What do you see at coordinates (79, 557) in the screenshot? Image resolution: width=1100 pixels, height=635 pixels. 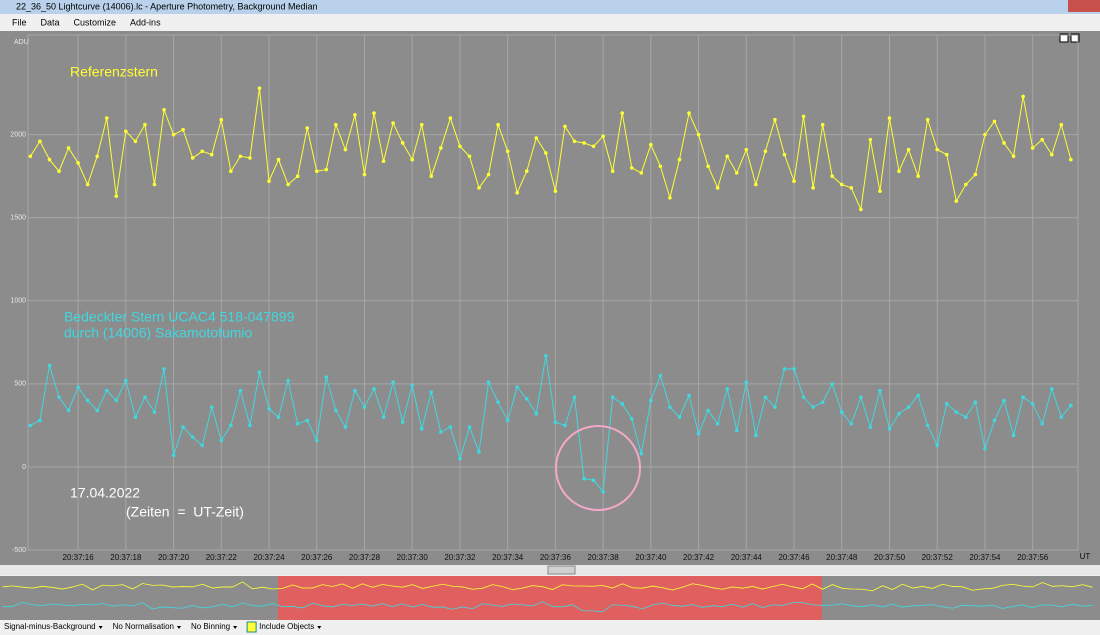 I see `x-tick-label: 20:37:16` at bounding box center [79, 557].